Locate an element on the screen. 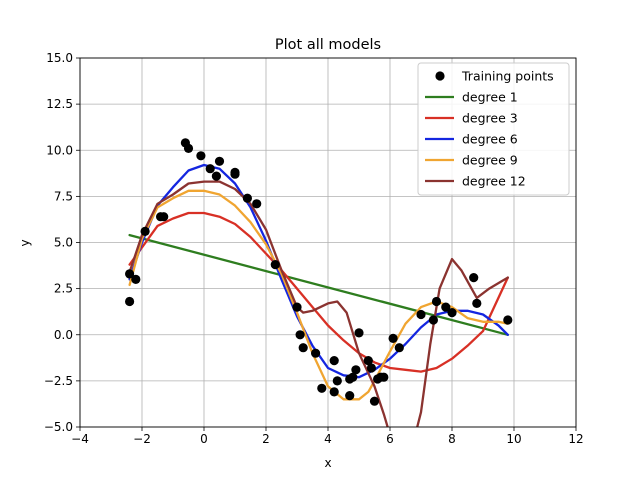  legend-label-degree-12: degree 12 is located at coordinates (494, 181).